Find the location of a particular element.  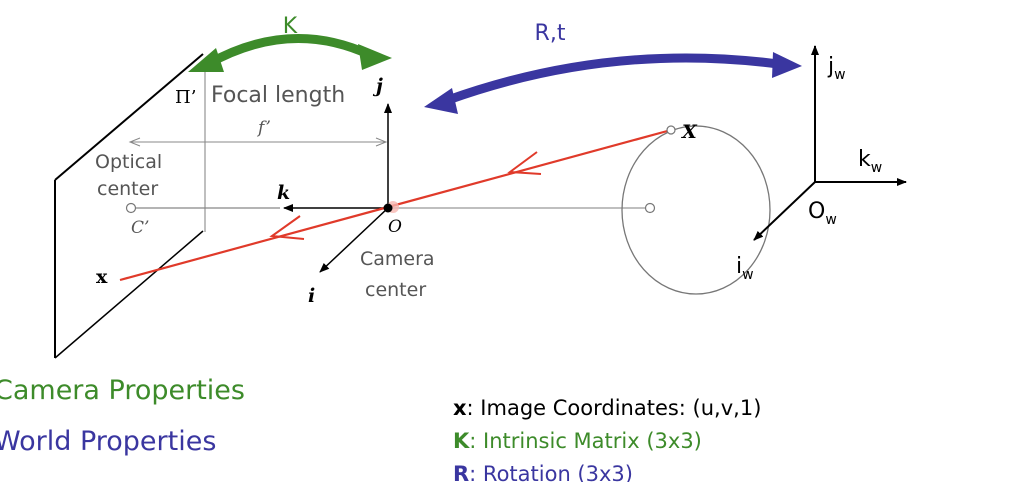

camera-center-label-2: center is located at coordinates (395, 290).